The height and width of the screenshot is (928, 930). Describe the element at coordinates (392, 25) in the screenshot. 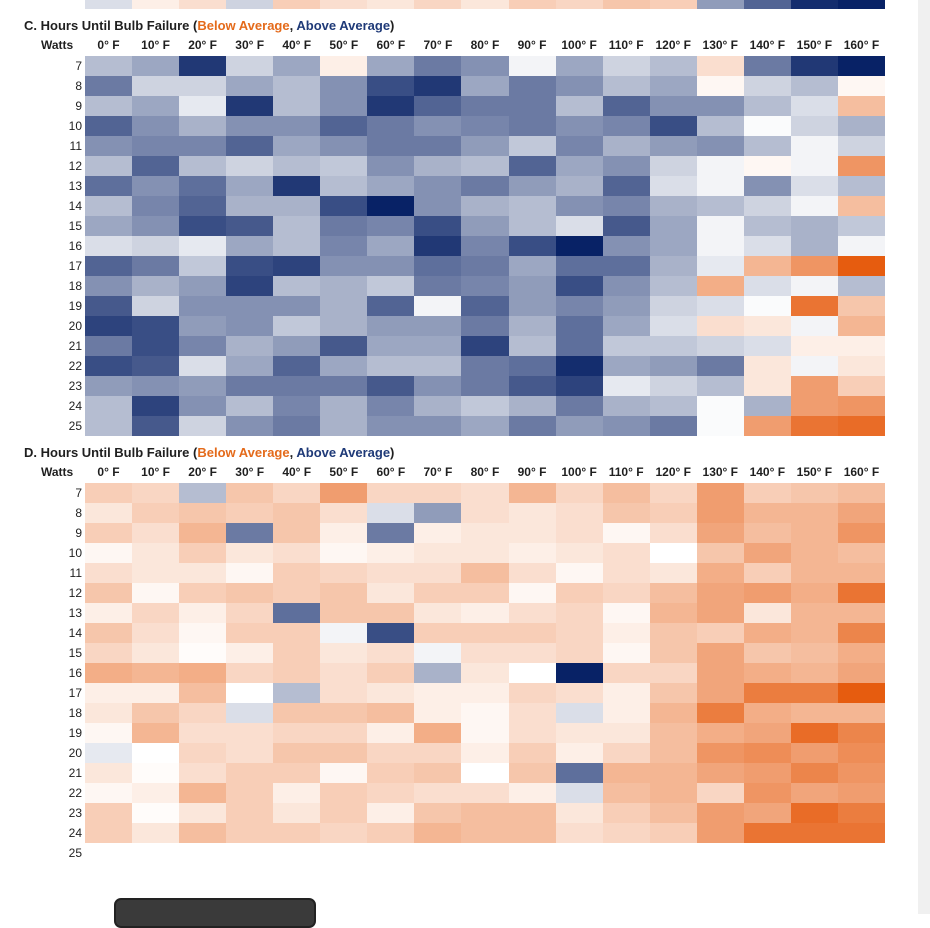

I see `chart-c-title-suffix: )` at that location.